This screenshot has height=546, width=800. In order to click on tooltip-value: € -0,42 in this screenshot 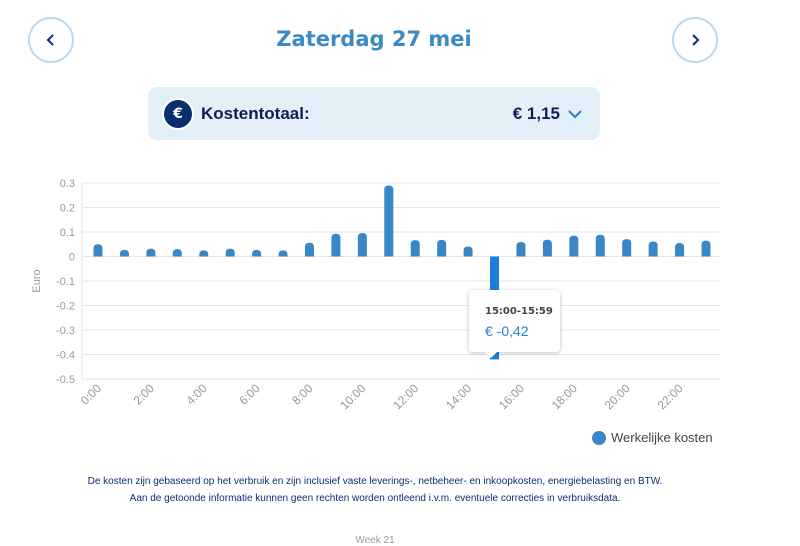, I will do `click(507, 331)`.